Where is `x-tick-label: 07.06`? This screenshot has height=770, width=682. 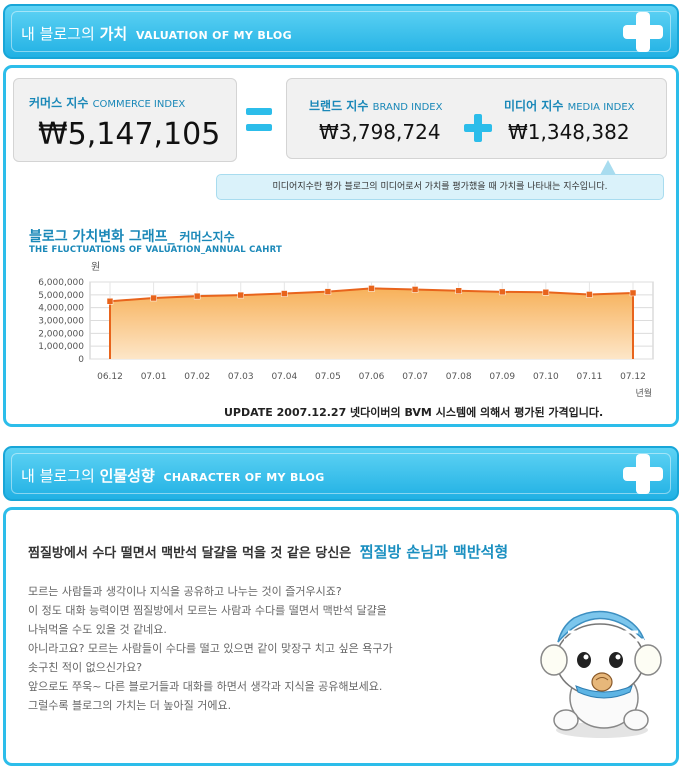
x-tick-label: 07.06 is located at coordinates (372, 377).